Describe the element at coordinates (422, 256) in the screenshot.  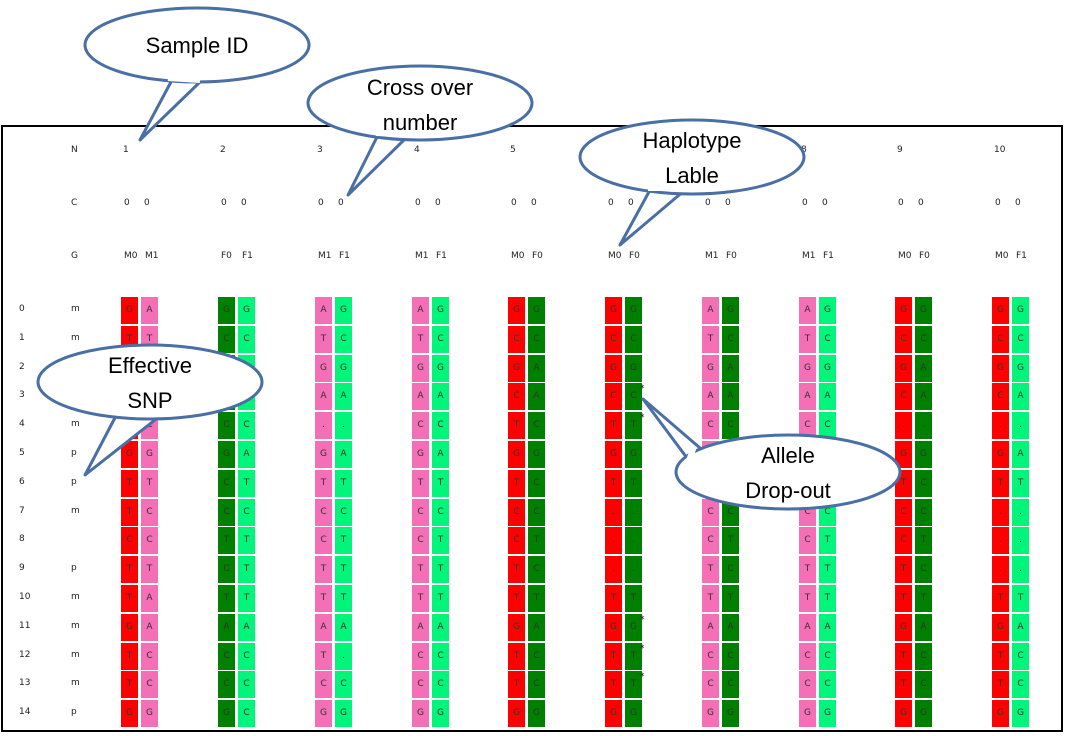
I see `haplotype-label: M1` at that location.